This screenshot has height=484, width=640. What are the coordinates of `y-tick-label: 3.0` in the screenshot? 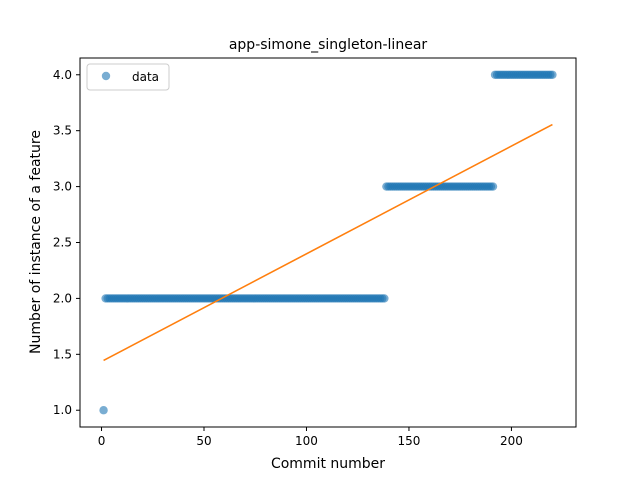 It's located at (62, 187).